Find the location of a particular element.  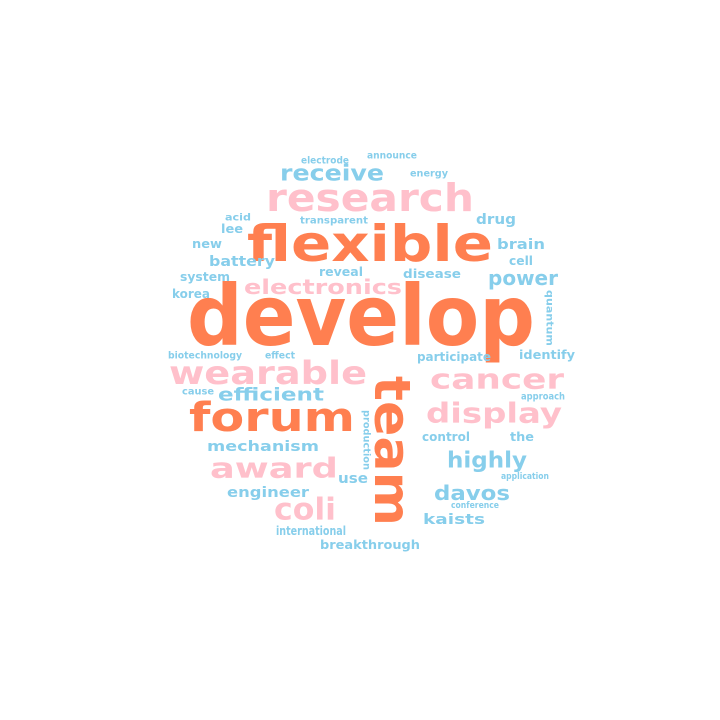

word-kaists: kaists is located at coordinates (454, 520).